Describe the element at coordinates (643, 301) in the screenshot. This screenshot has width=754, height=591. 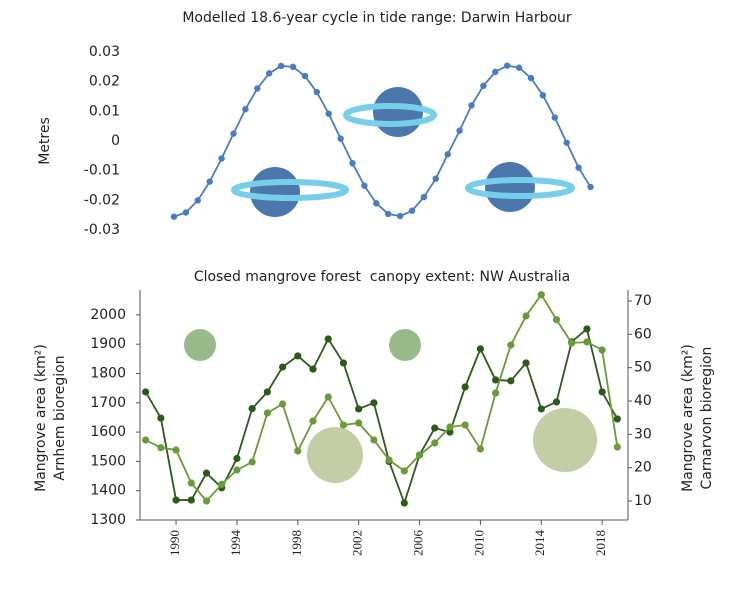
I see `y2-tick-label: 70` at that location.